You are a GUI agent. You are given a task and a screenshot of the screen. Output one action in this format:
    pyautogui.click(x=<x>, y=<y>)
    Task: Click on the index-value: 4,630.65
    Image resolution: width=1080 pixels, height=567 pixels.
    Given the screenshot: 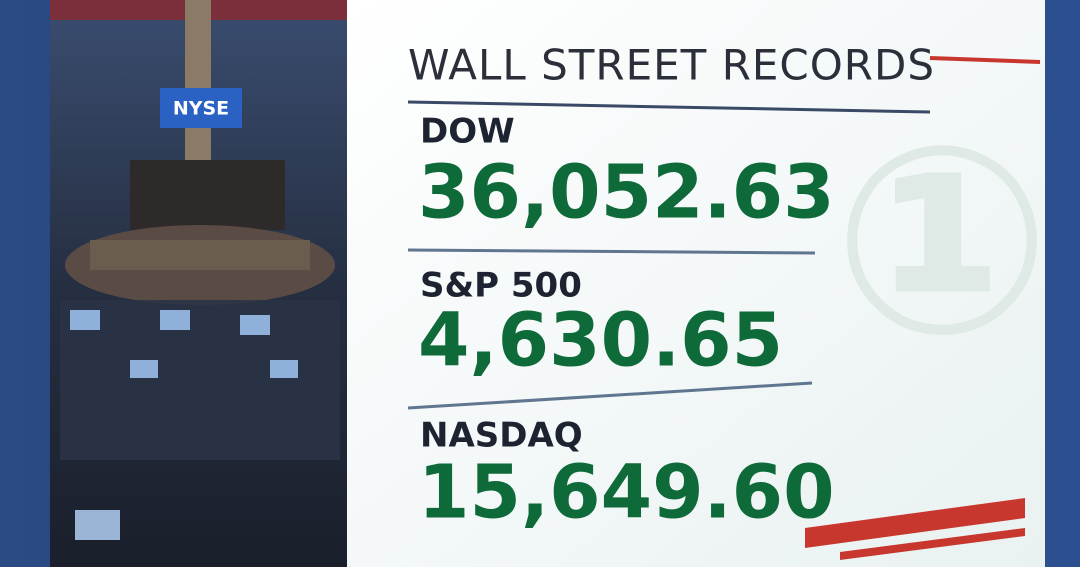 What is the action you would take?
    pyautogui.click(x=600, y=341)
    